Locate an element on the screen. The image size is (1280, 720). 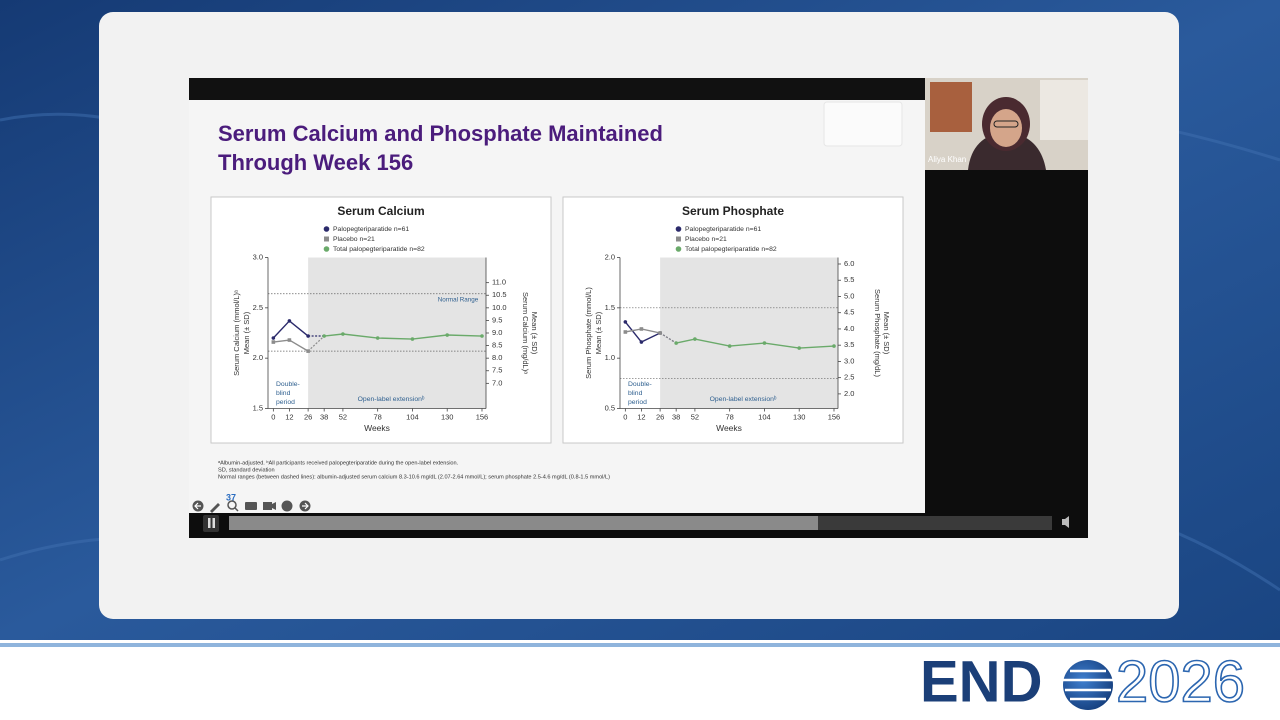
y-axis-title: Serum Calcium (mmol/L)ᵃ is located at coordinates (236, 333).